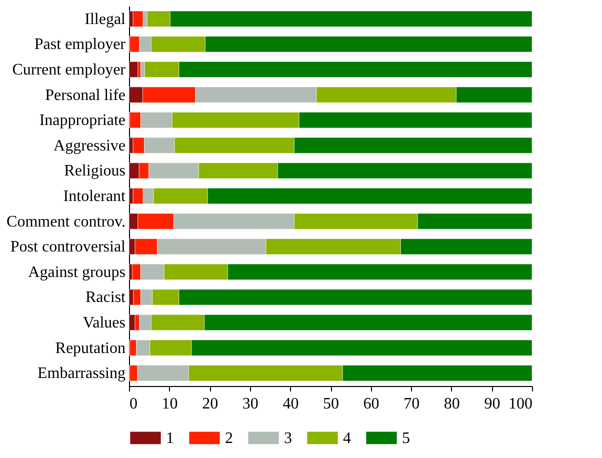  What do you see at coordinates (406, 438) in the screenshot?
I see `legend-label: 5` at bounding box center [406, 438].